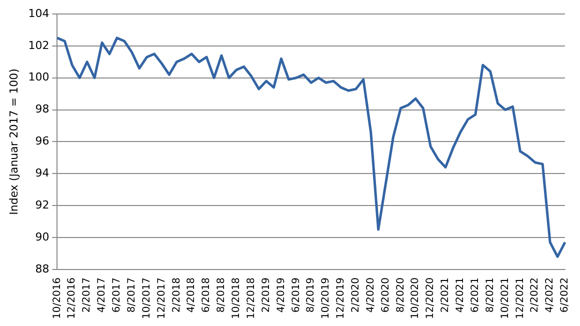  What do you see at coordinates (206, 295) in the screenshot?
I see `x-tick-label: 6/2018` at bounding box center [206, 295].